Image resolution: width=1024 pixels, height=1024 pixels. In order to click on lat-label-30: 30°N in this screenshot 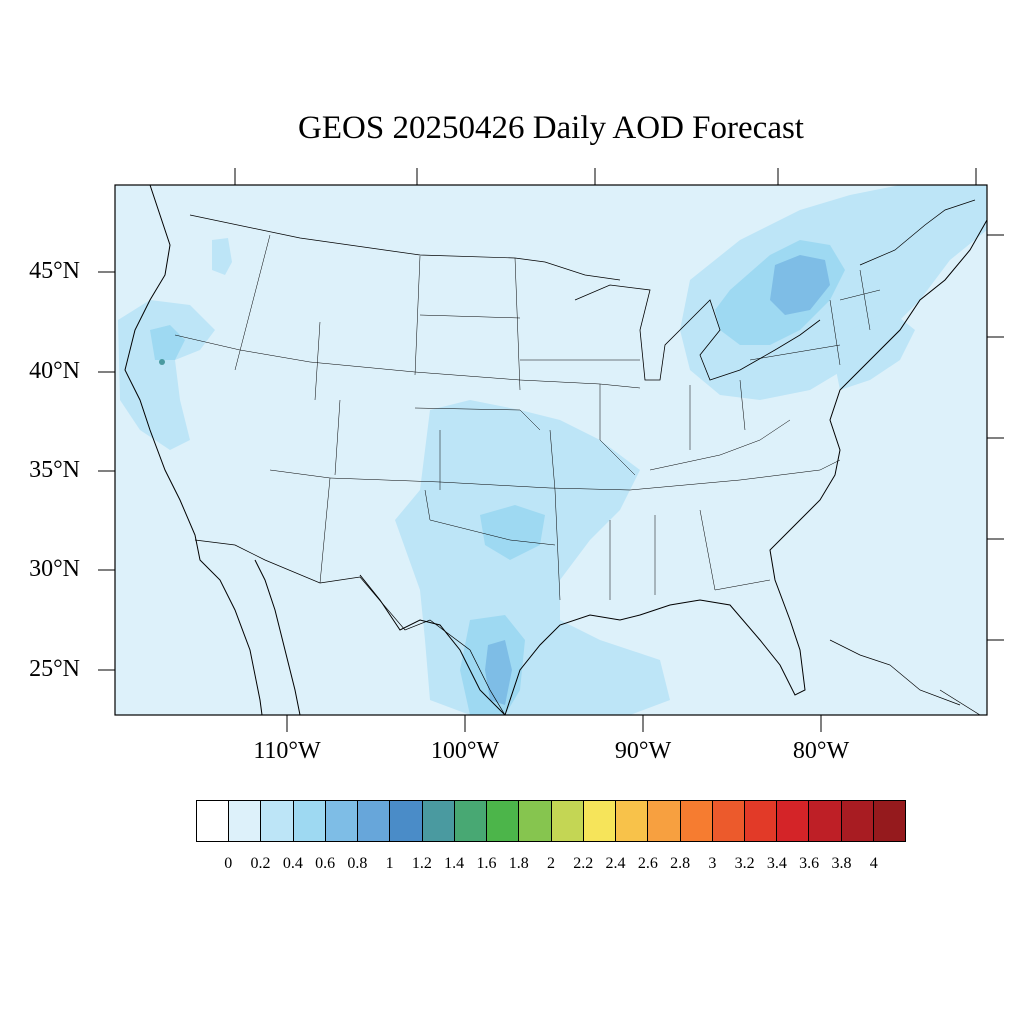, I will do `click(54, 569)`.